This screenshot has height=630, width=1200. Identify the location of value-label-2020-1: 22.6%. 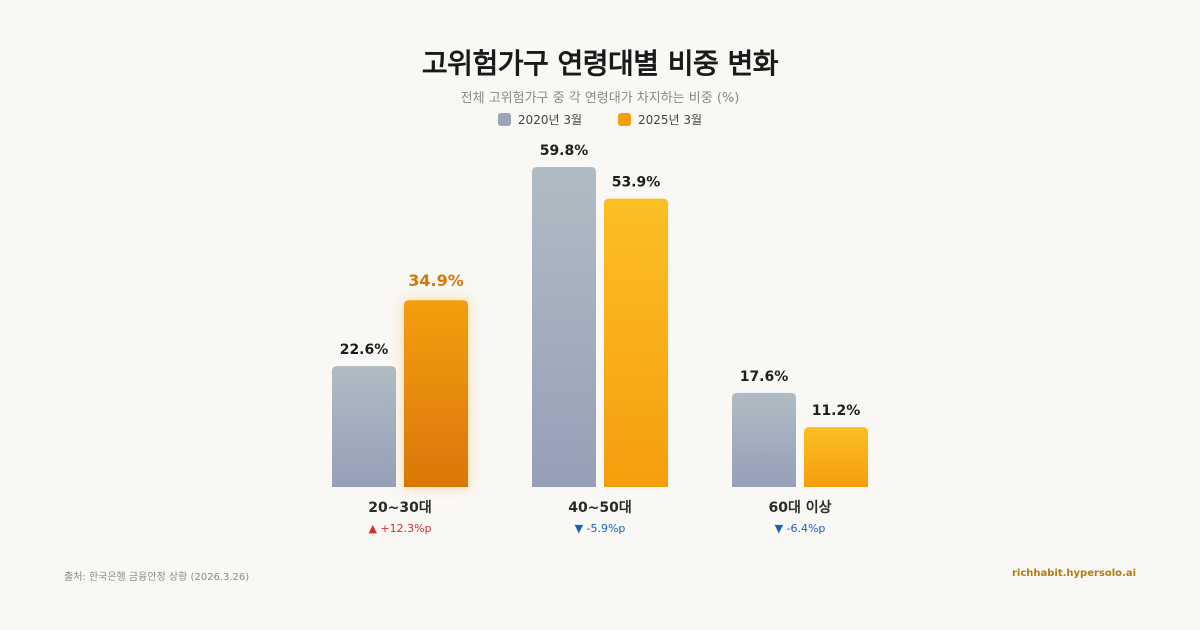
(364, 350).